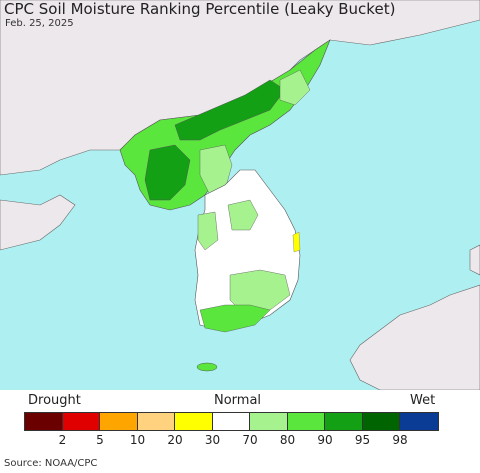 This screenshot has width=480, height=473. Describe the element at coordinates (260, 292) in the screenshot. I see `south-light-zone` at that location.